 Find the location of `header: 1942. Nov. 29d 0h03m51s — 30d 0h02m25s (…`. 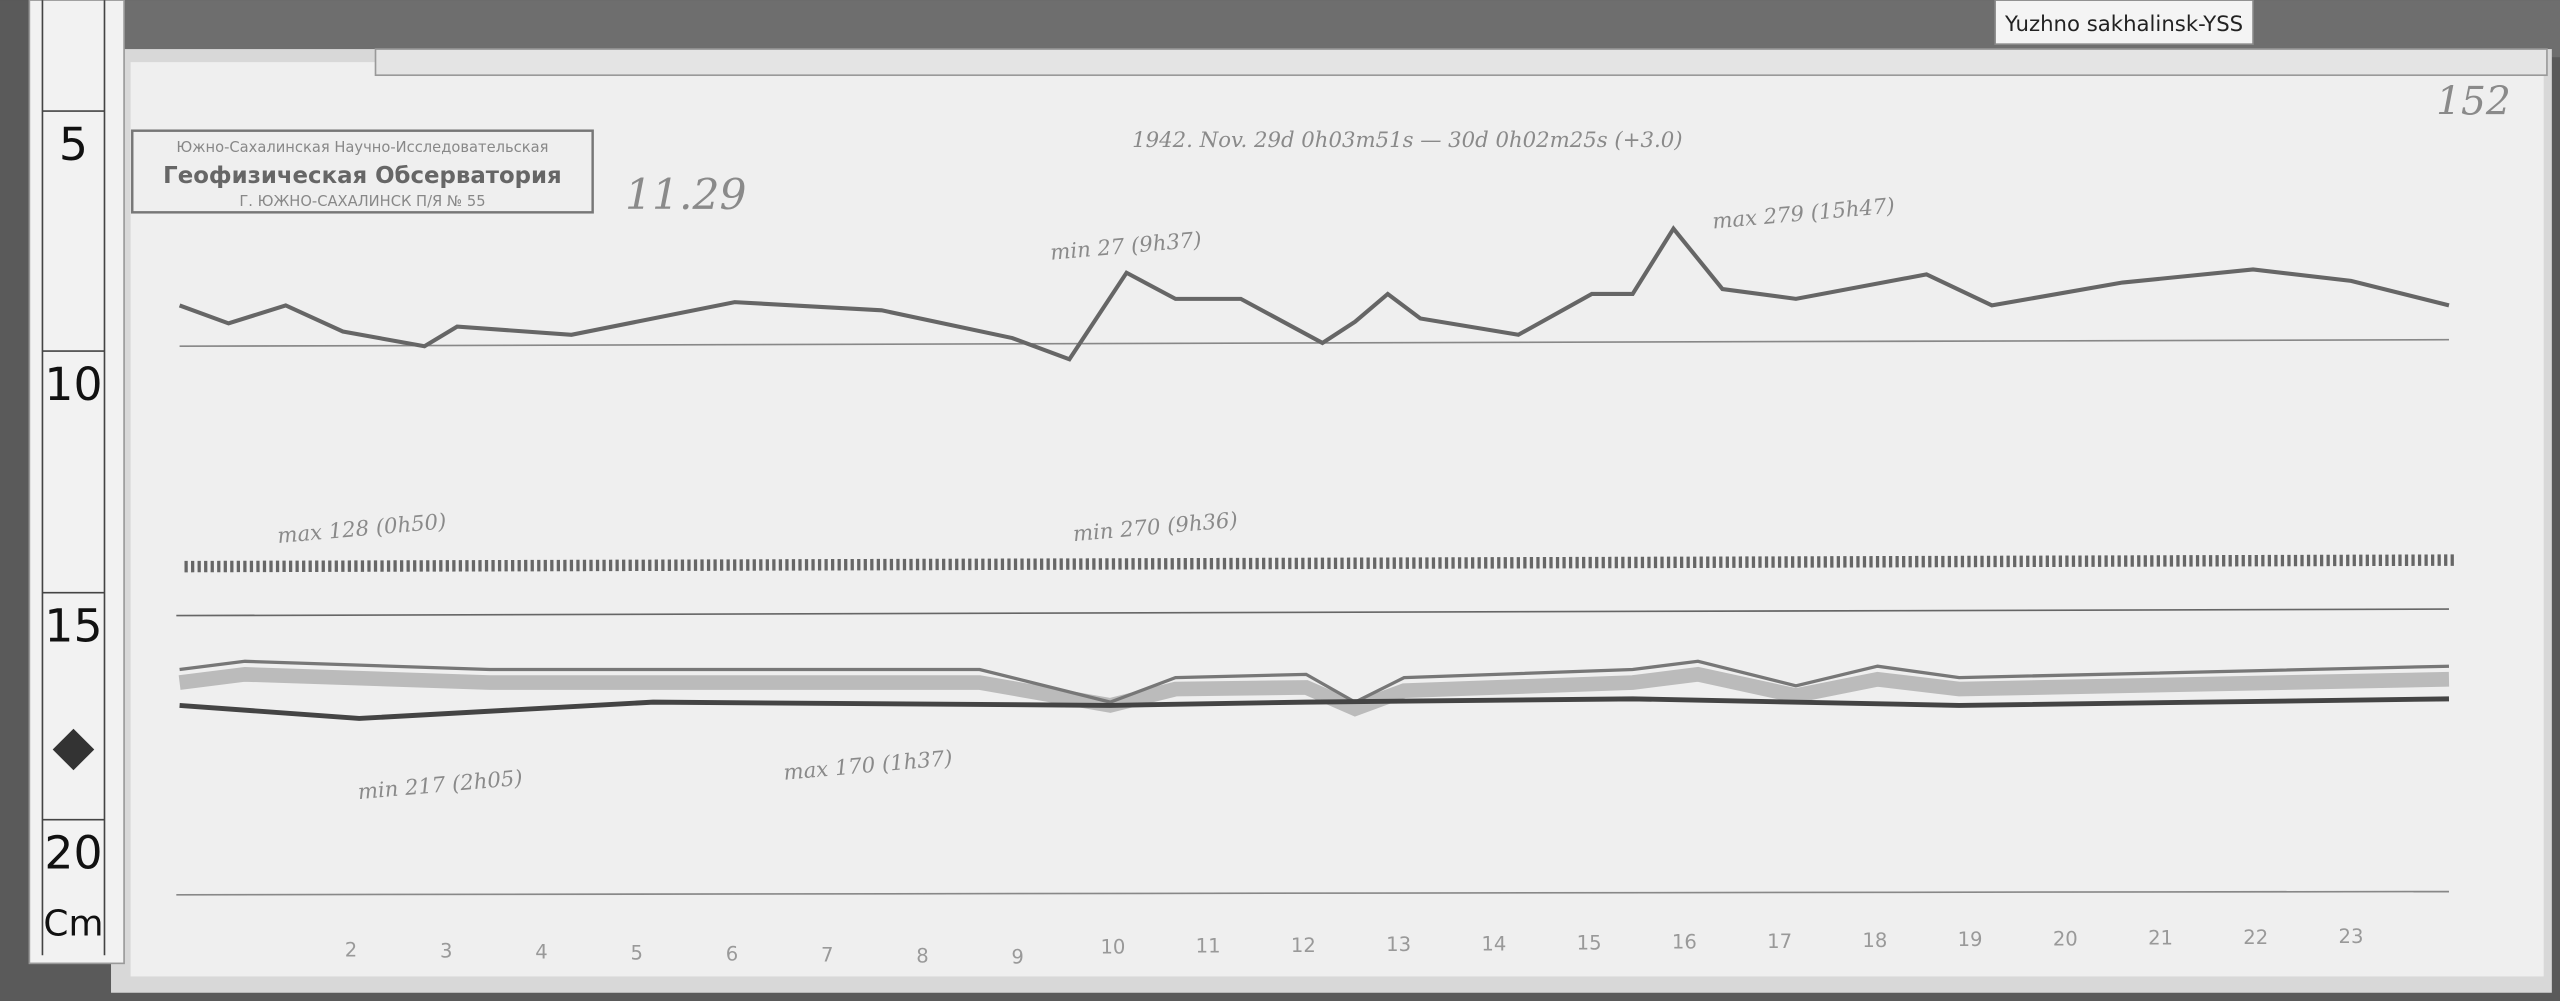

header: 1942. Nov. 29d 0h03m51s — 30d 0h02m25s (… is located at coordinates (1407, 140).